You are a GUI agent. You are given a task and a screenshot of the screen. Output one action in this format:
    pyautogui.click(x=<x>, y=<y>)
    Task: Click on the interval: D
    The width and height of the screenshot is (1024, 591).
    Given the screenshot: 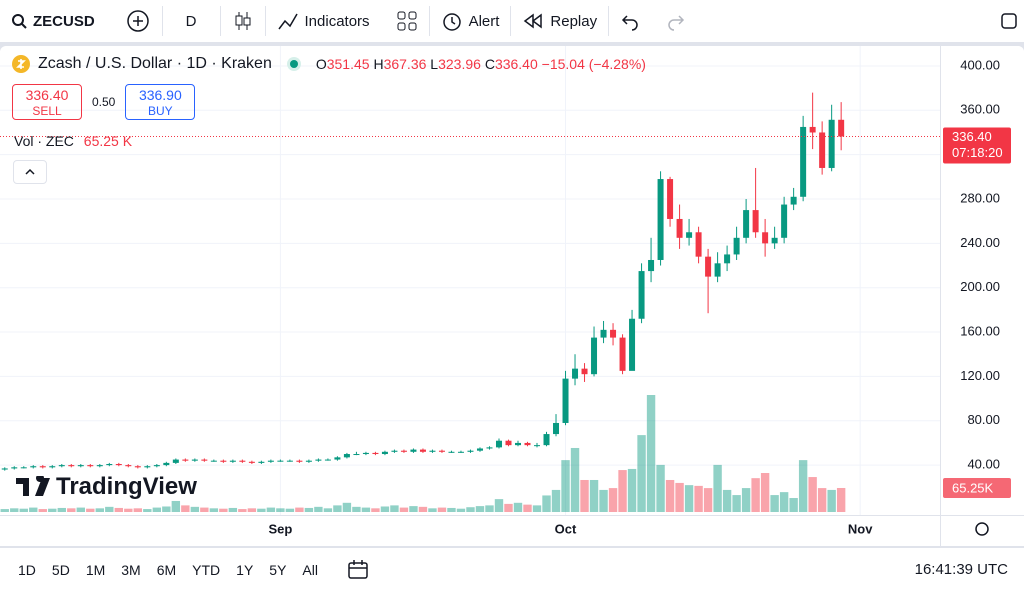 What is the action you would take?
    pyautogui.click(x=192, y=21)
    